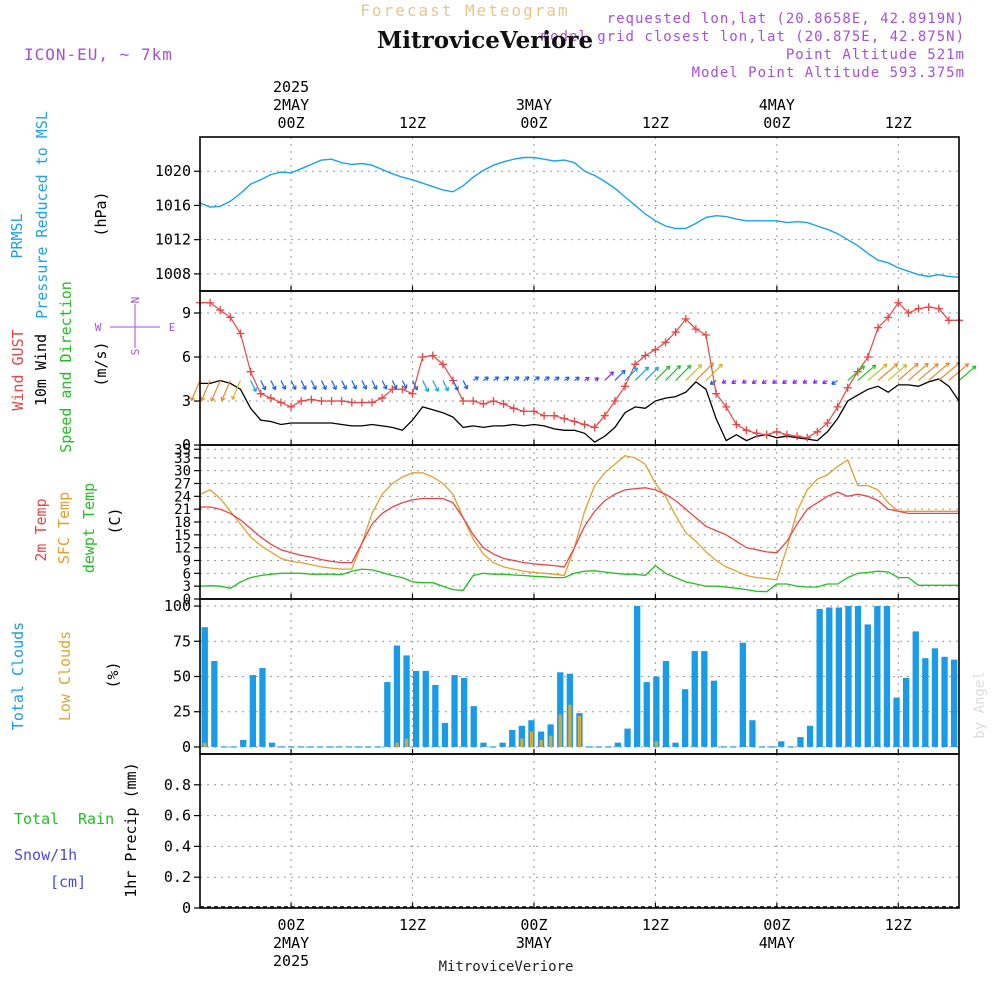  What do you see at coordinates (135, 352) in the screenshot?
I see `compass-s: S` at bounding box center [135, 352].